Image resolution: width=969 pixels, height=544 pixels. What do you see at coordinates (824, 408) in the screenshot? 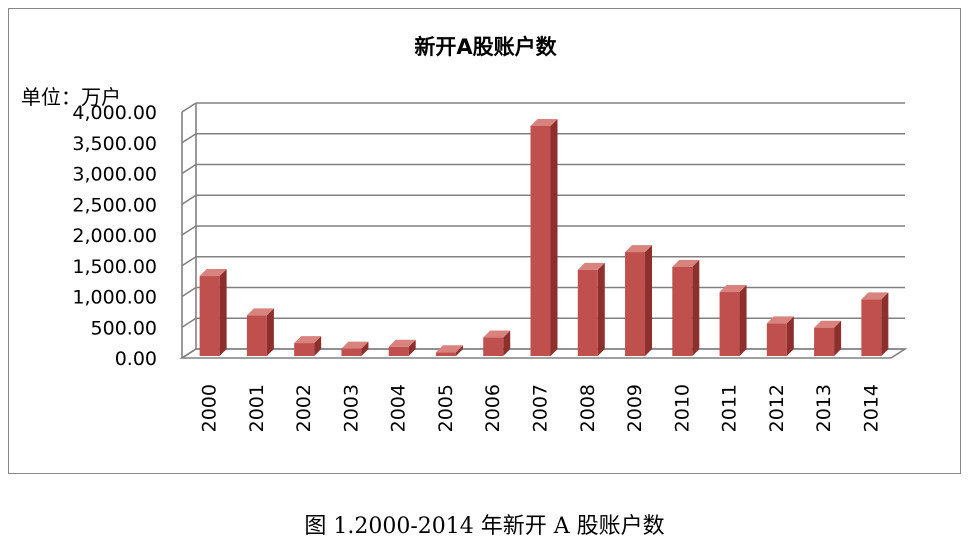
I see `x-tick-label: 2013` at bounding box center [824, 408].